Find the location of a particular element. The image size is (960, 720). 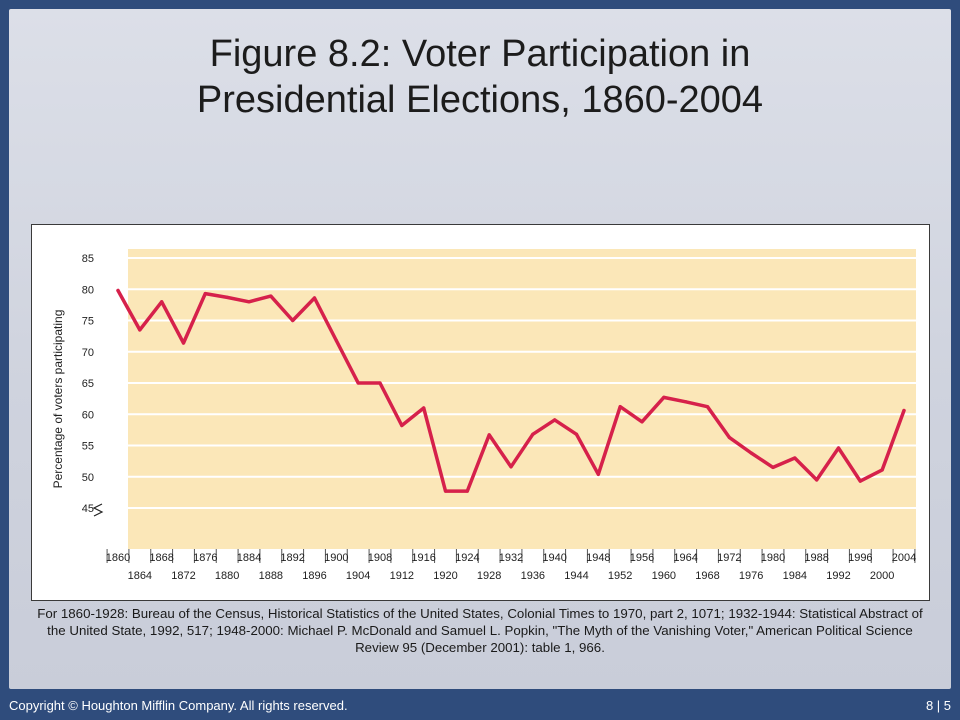

x-tick-label: 1968 is located at coordinates (707, 576).